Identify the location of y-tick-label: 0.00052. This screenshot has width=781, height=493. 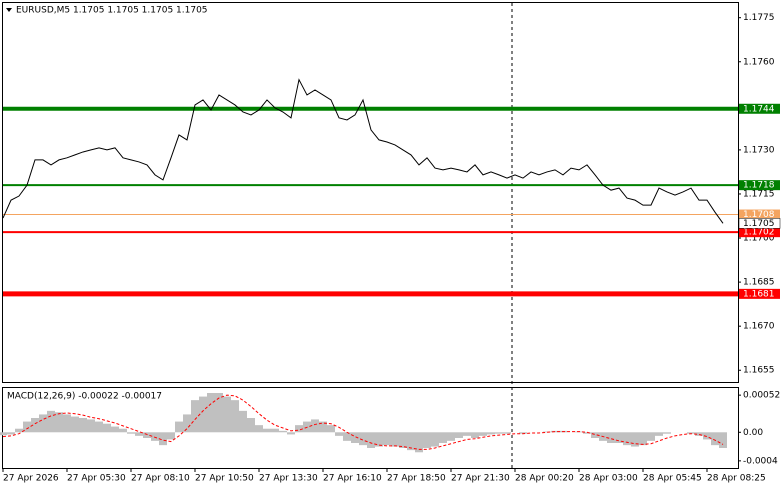
(761, 396).